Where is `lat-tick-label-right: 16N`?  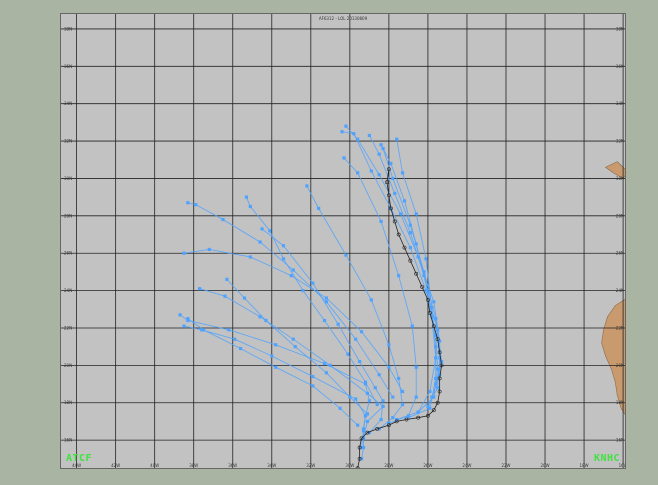
lat-tick-label-right: 16N is located at coordinates (620, 440).